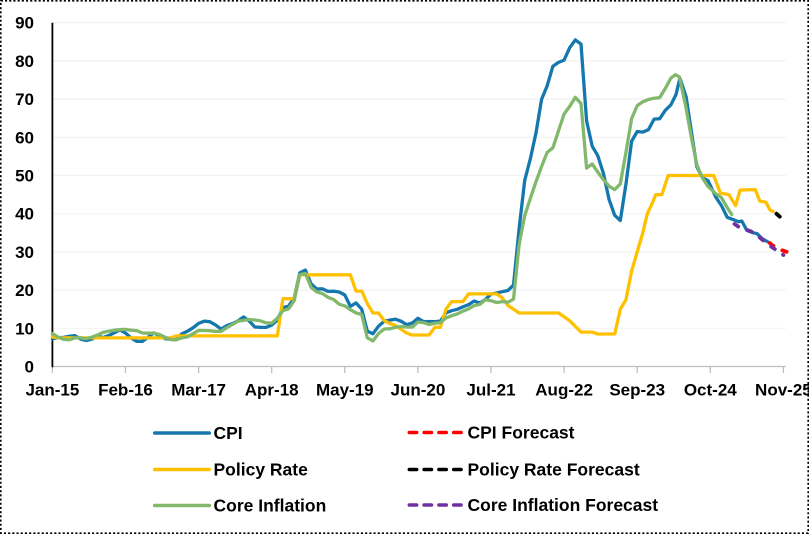 The width and height of the screenshot is (809, 539). Describe the element at coordinates (29, 367) in the screenshot. I see `svg-text: 0` at that location.